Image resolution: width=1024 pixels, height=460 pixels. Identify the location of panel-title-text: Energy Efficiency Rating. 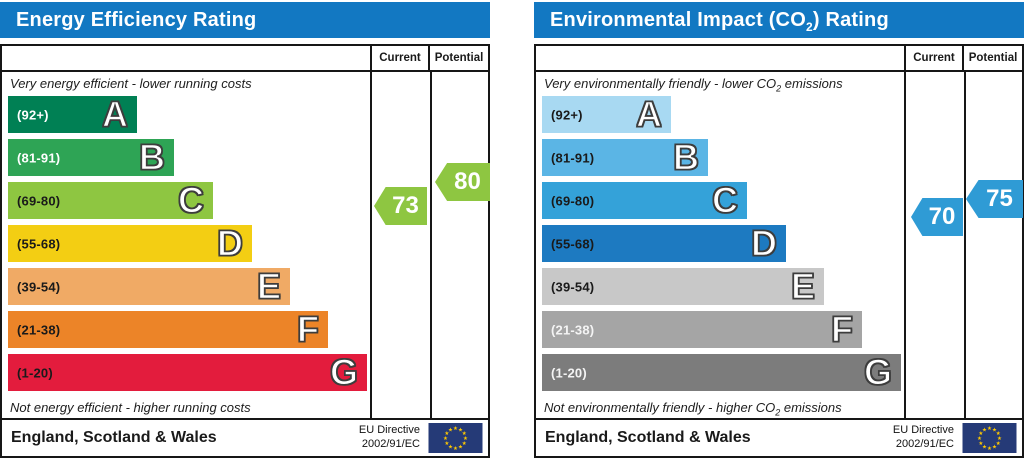
(136, 20).